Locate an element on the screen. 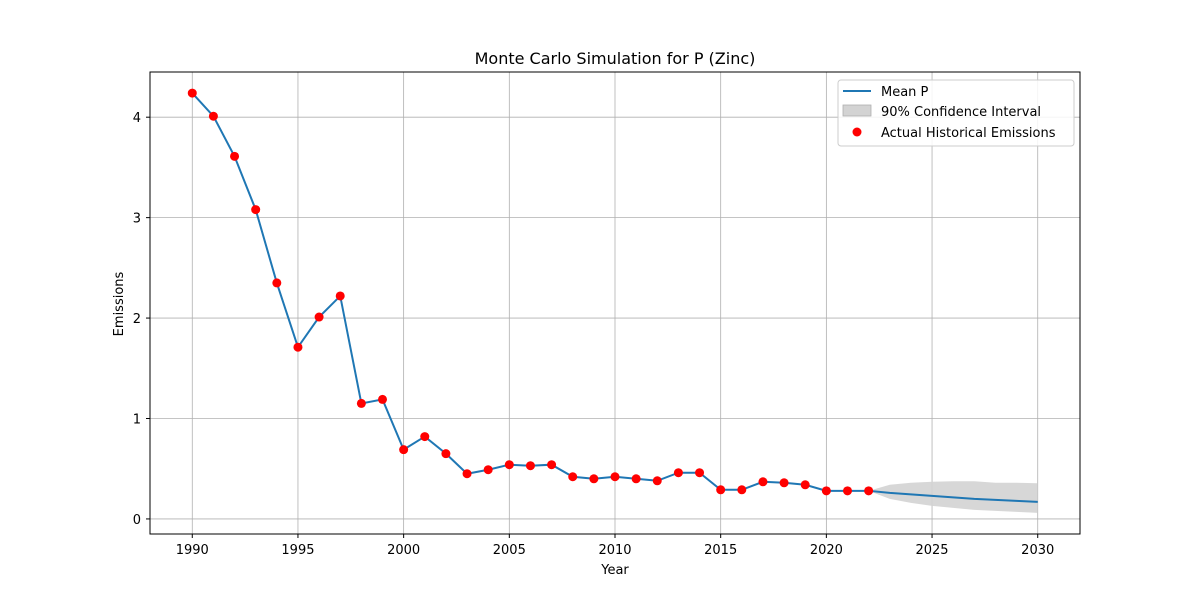 This screenshot has width=1200, height=600. chart-title: Monte Carlo Simulation for P (Zinc) is located at coordinates (615, 58).